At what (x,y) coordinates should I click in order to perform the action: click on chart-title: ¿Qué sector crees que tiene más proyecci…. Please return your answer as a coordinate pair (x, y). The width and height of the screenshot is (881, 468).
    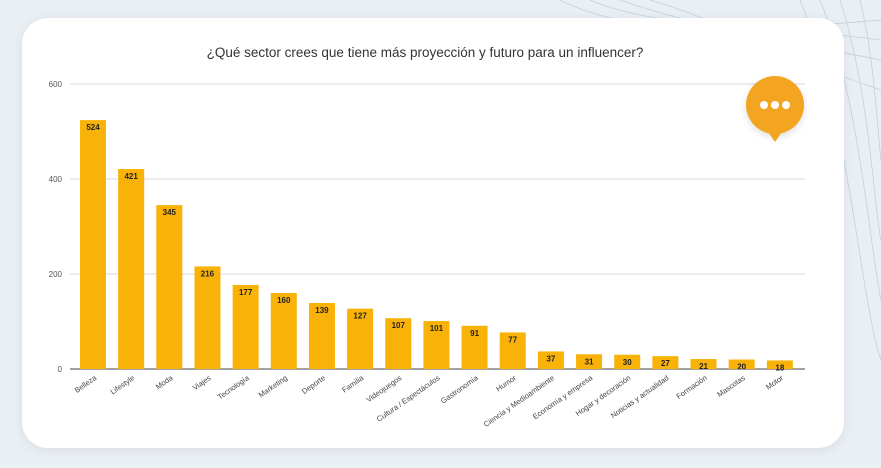
    Looking at the image, I should click on (425, 52).